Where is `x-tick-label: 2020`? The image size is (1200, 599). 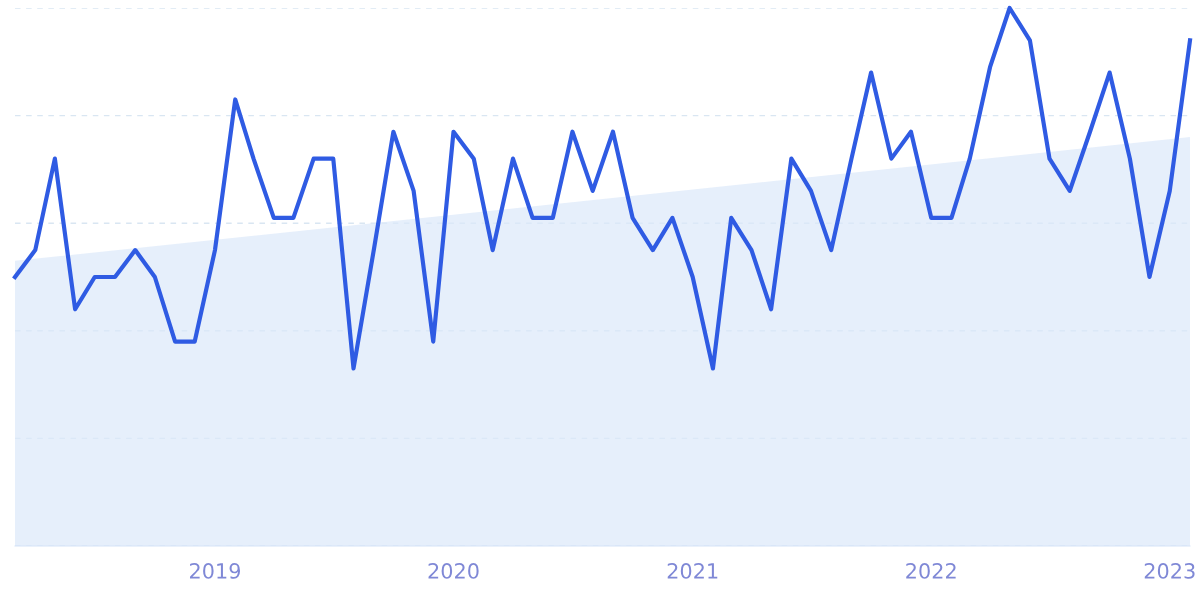
x-tick-label: 2020 is located at coordinates (453, 571).